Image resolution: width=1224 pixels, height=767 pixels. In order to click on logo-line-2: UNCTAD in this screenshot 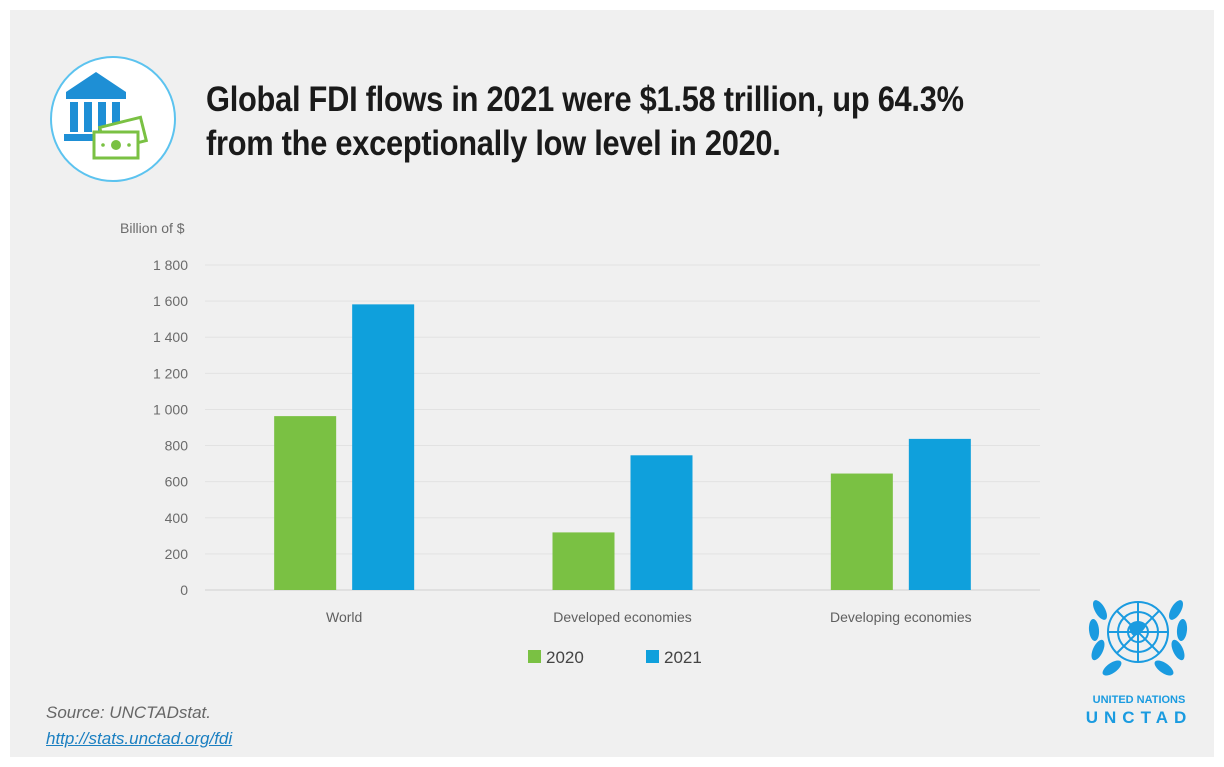, I will do `click(1139, 717)`.